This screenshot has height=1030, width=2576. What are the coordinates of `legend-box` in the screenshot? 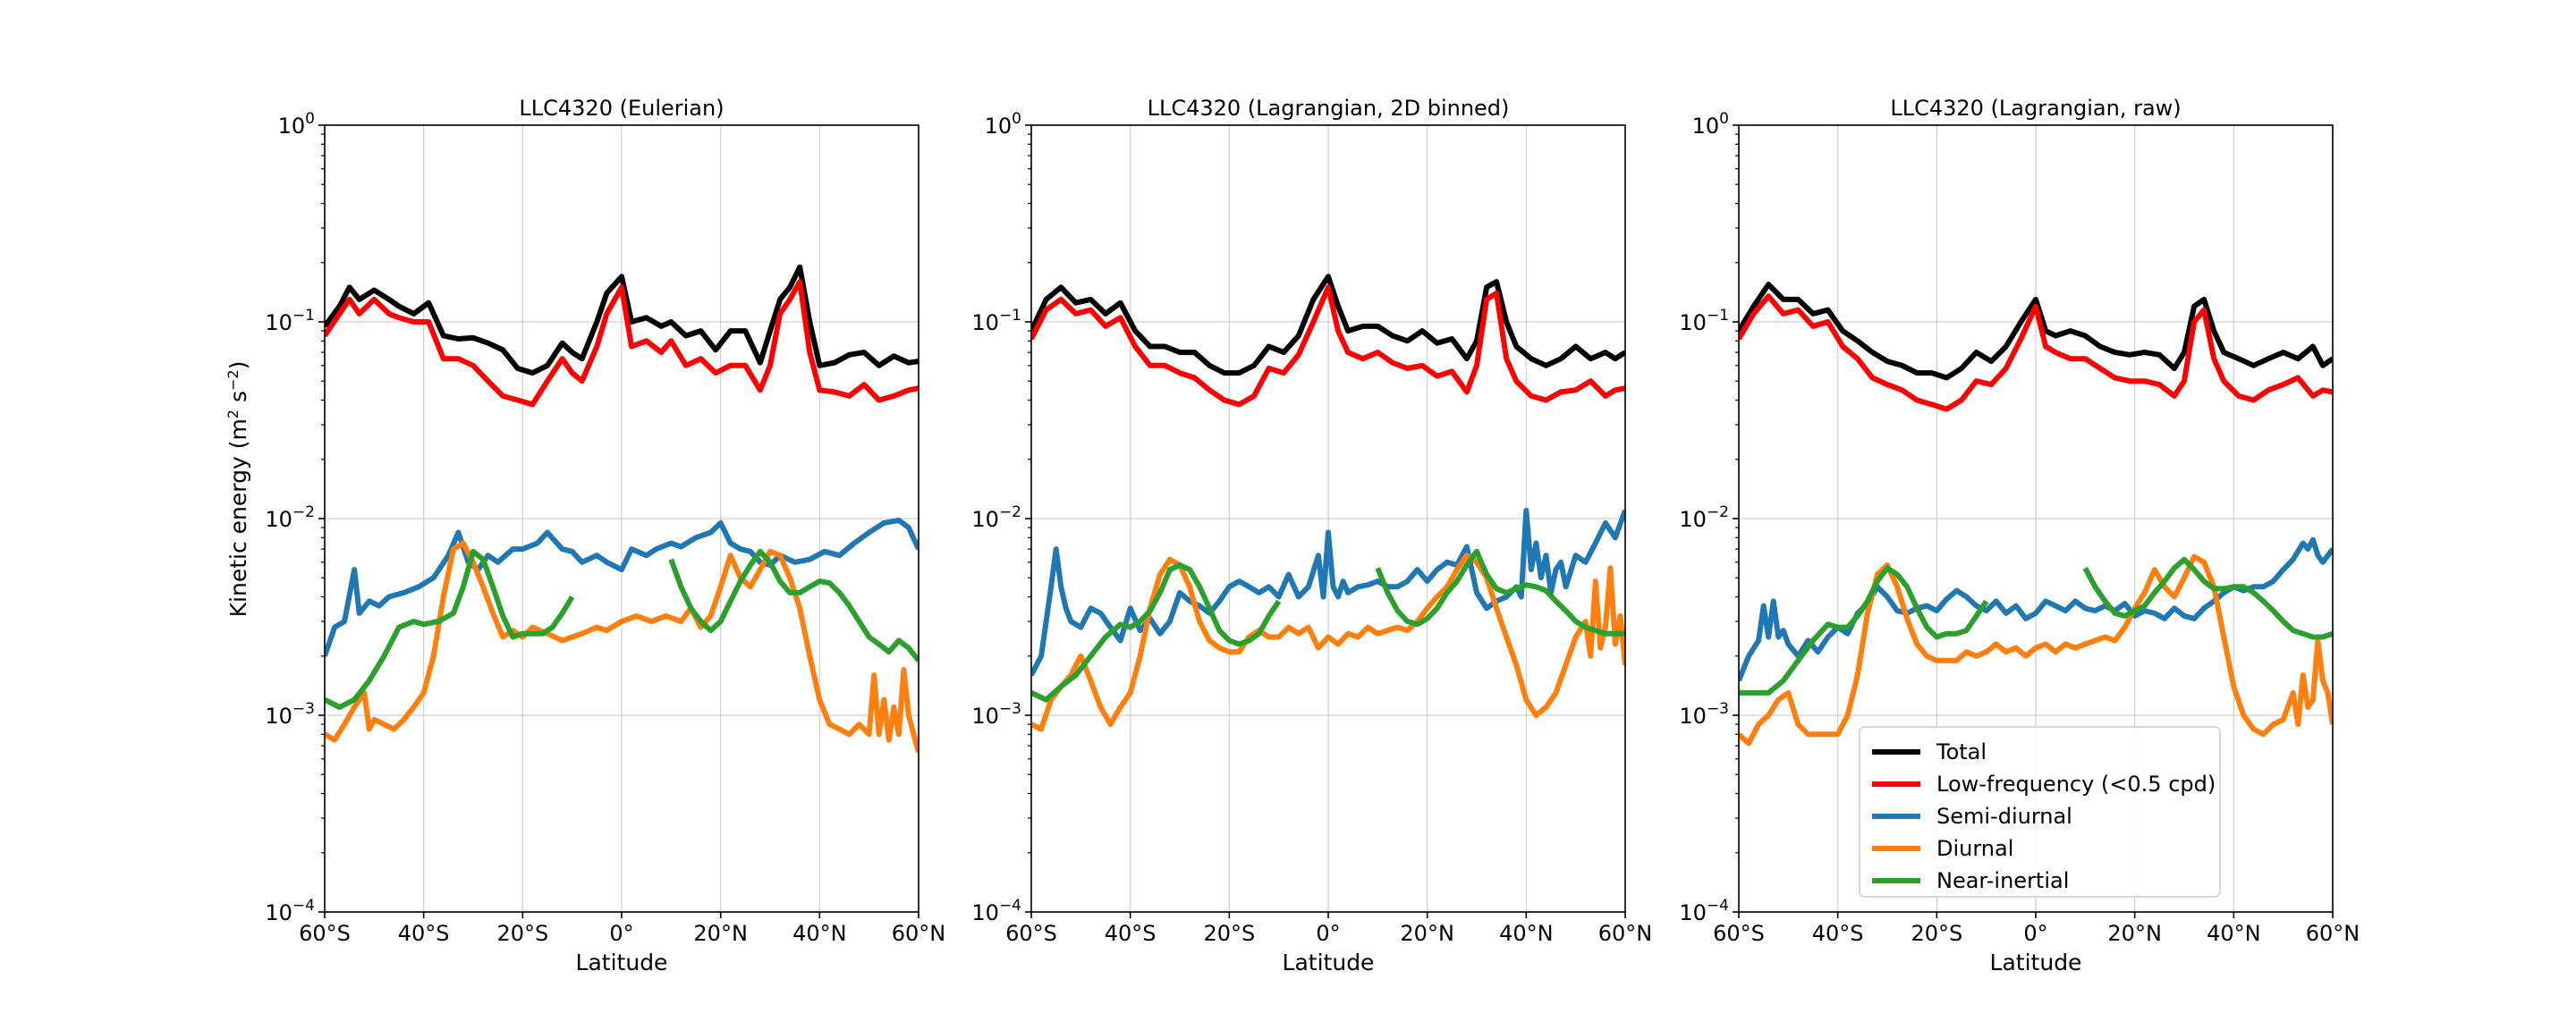 It's located at (2040, 812).